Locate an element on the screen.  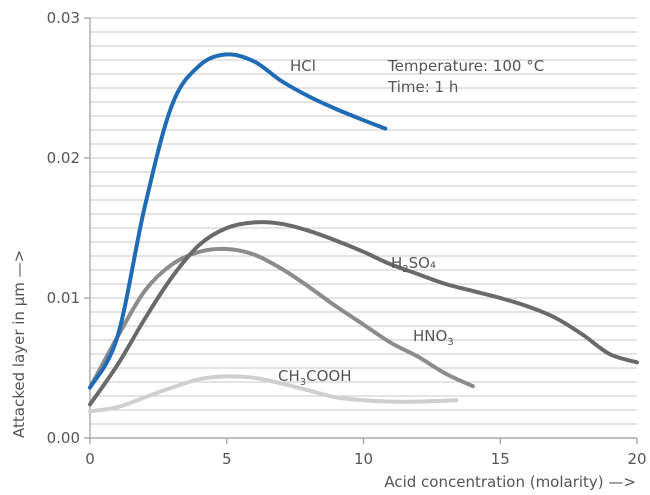
series-label-hcl: HCl is located at coordinates (303, 66).